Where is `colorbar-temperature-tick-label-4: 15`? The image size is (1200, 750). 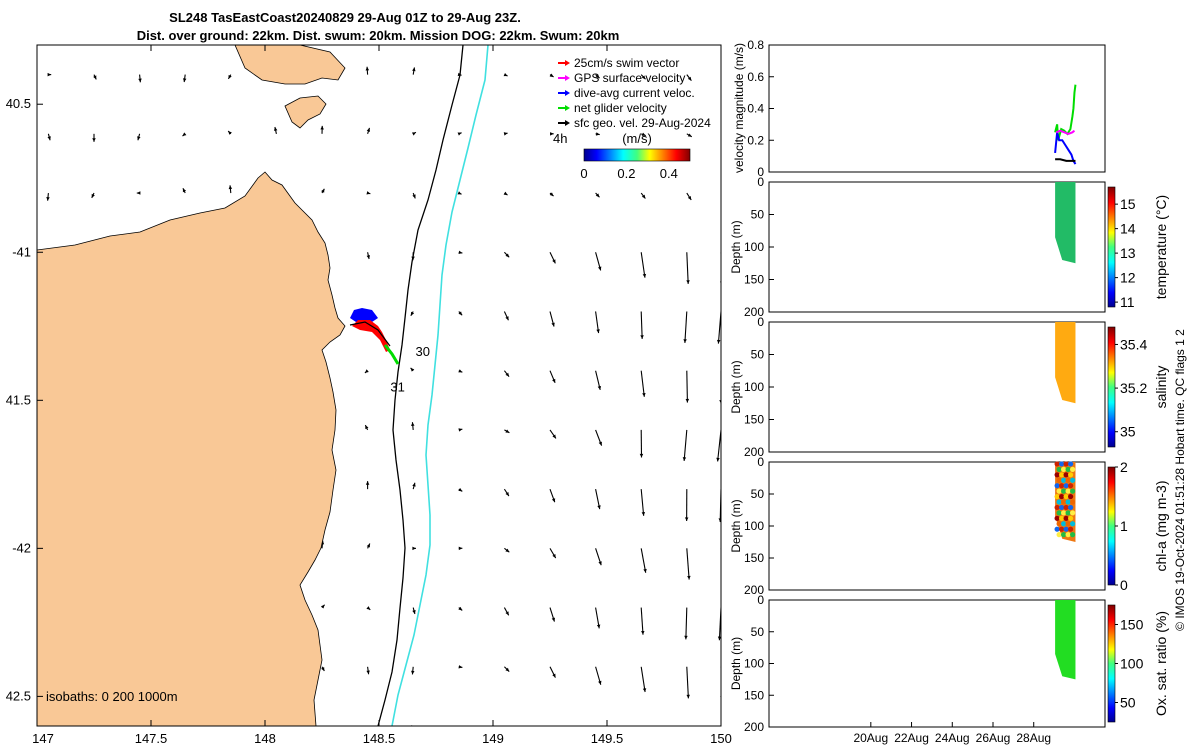
colorbar-temperature-tick-label-4: 15 is located at coordinates (1128, 204).